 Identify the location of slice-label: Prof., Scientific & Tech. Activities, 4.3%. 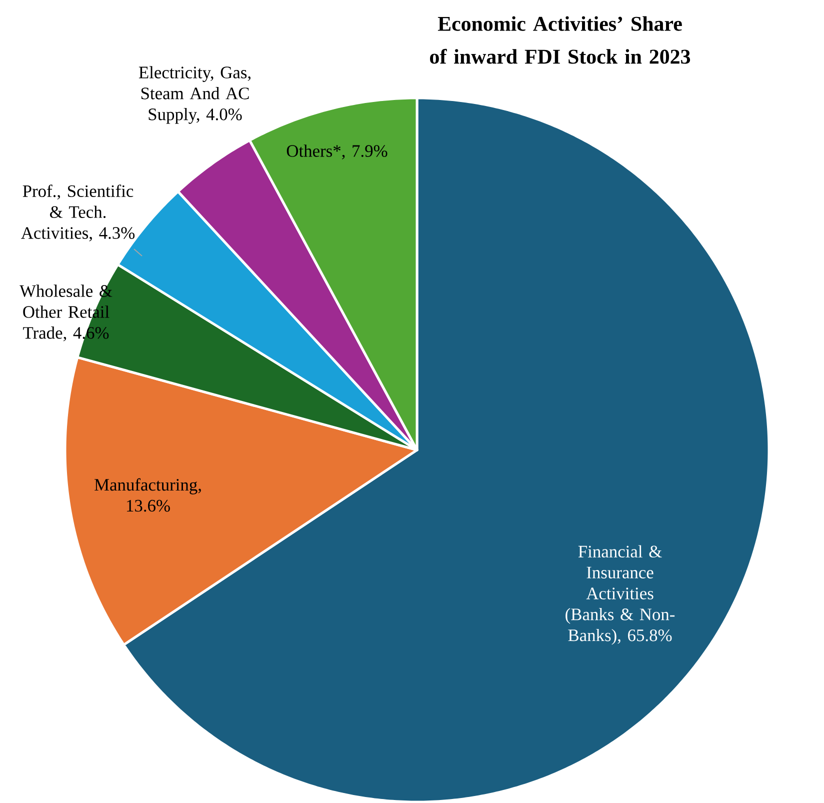
(78, 213).